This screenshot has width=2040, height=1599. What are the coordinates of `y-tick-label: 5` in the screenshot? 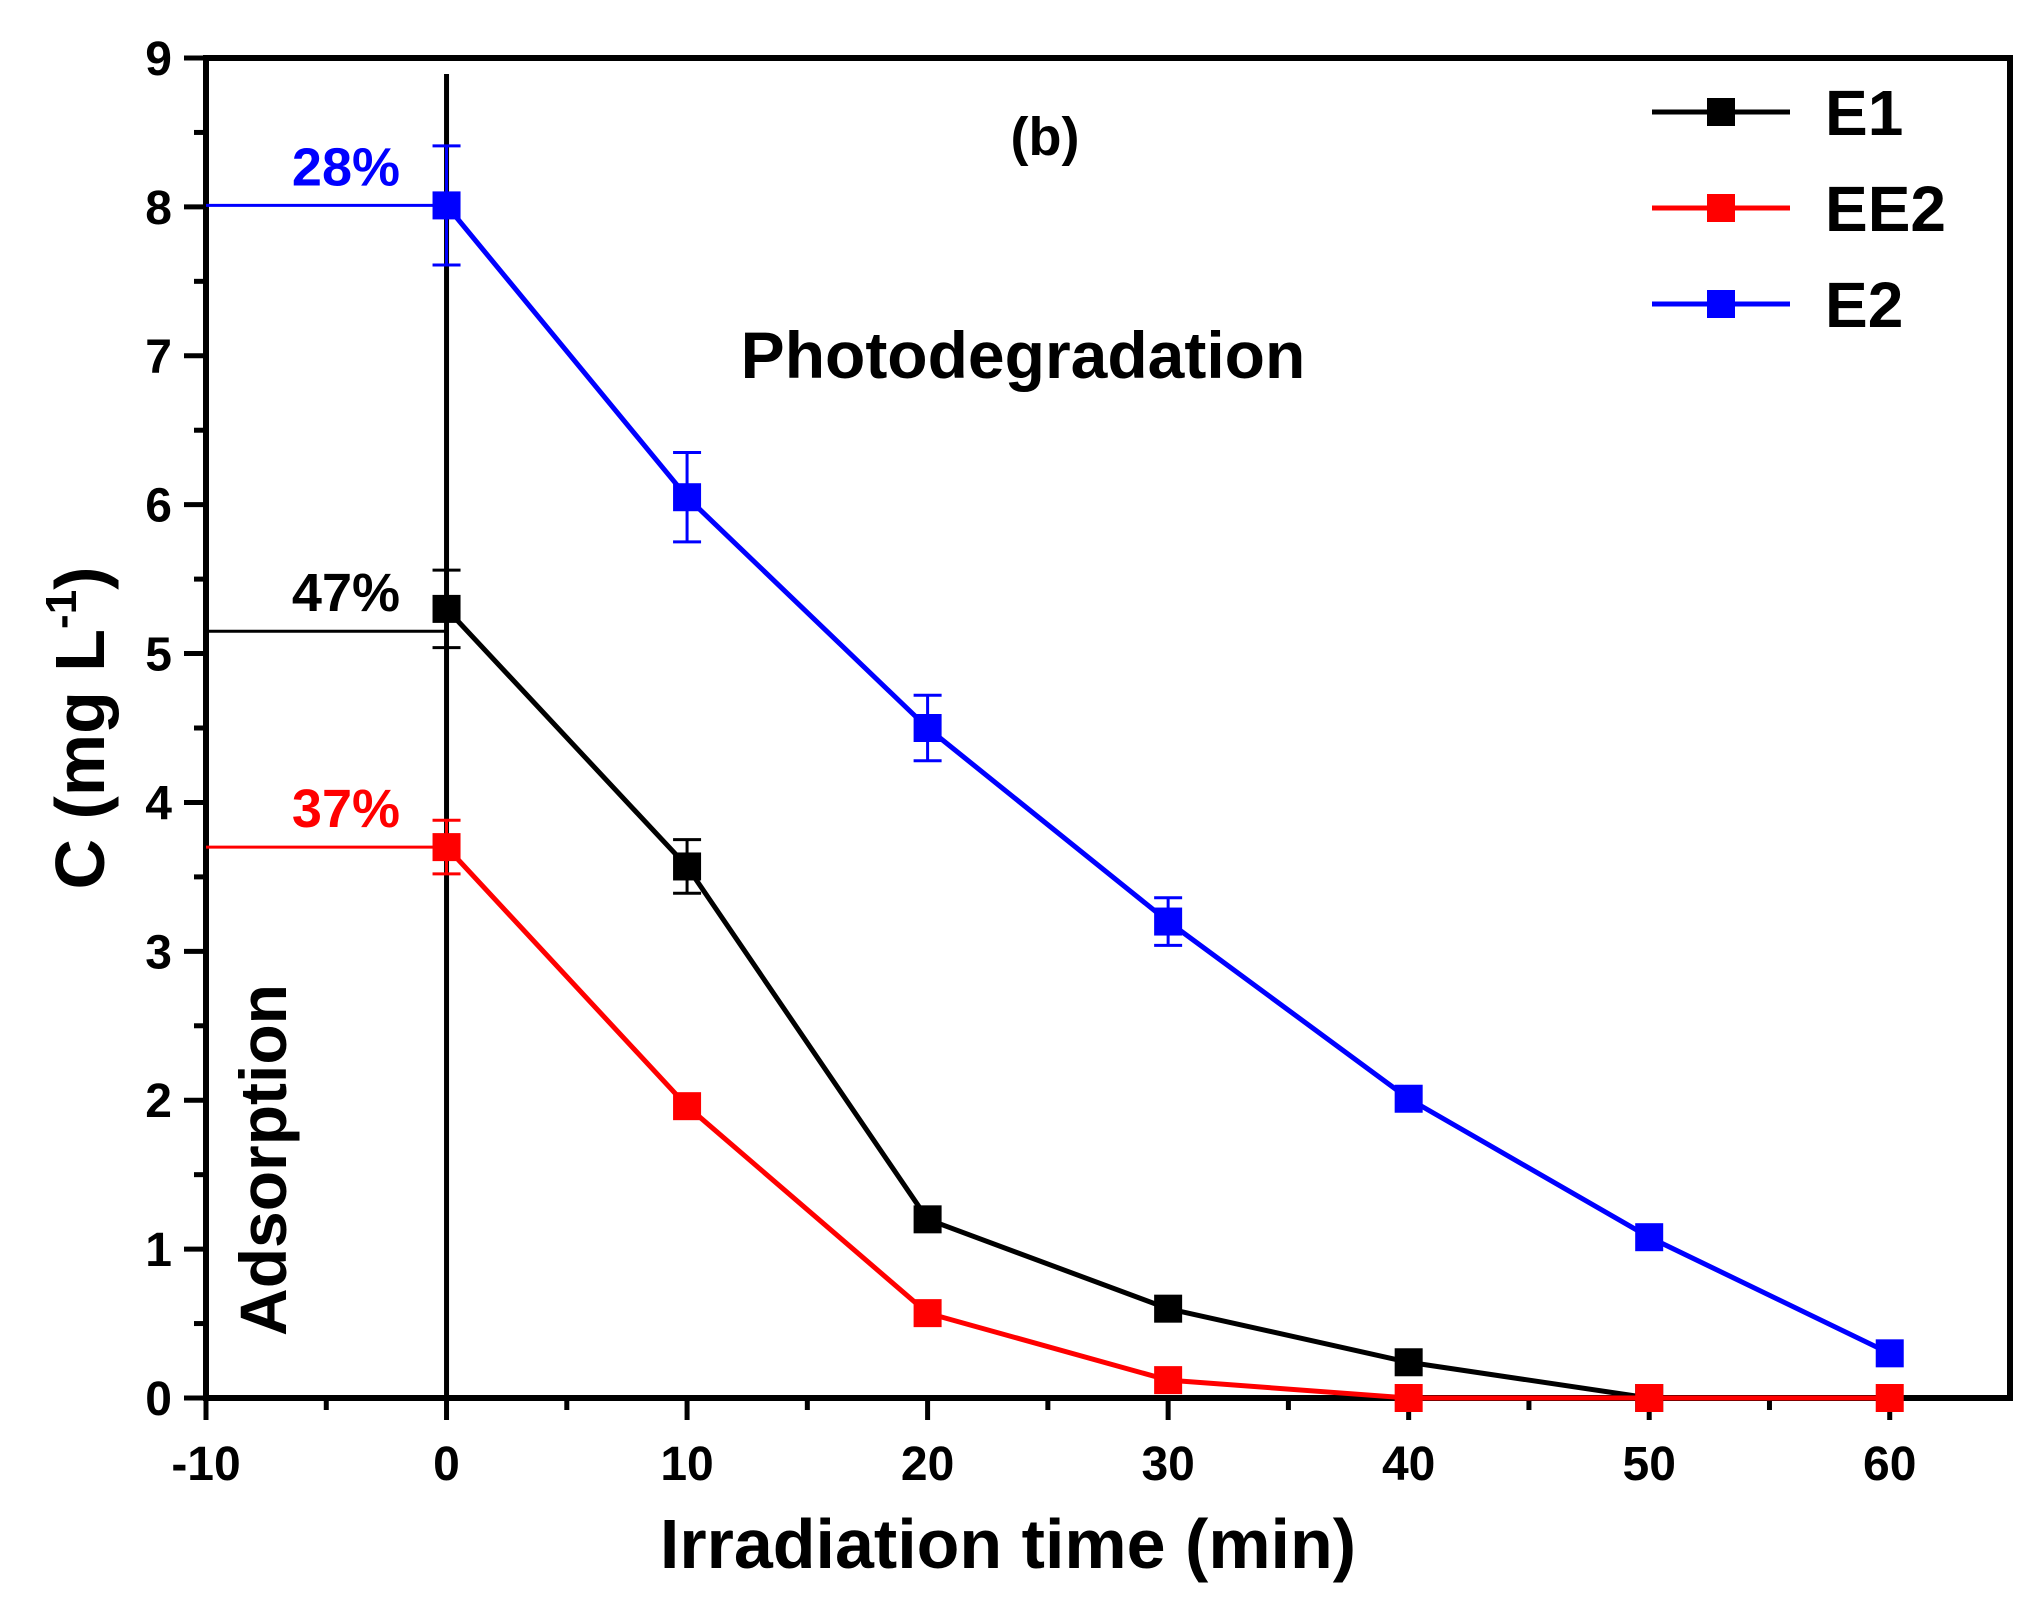 It's located at (158, 655).